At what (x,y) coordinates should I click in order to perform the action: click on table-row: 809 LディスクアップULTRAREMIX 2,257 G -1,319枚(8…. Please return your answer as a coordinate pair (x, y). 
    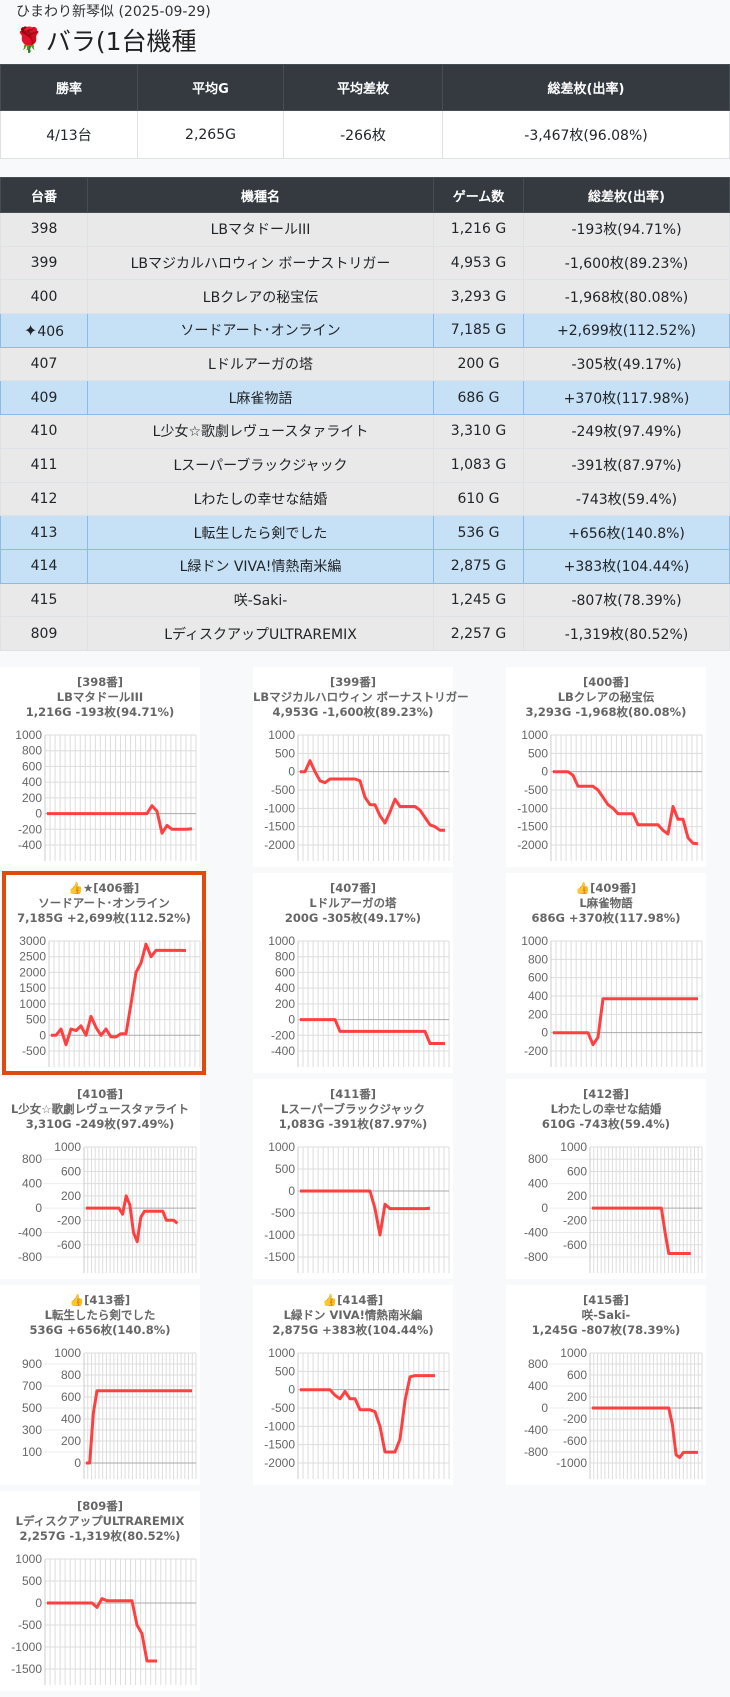
    Looking at the image, I should click on (365, 634).